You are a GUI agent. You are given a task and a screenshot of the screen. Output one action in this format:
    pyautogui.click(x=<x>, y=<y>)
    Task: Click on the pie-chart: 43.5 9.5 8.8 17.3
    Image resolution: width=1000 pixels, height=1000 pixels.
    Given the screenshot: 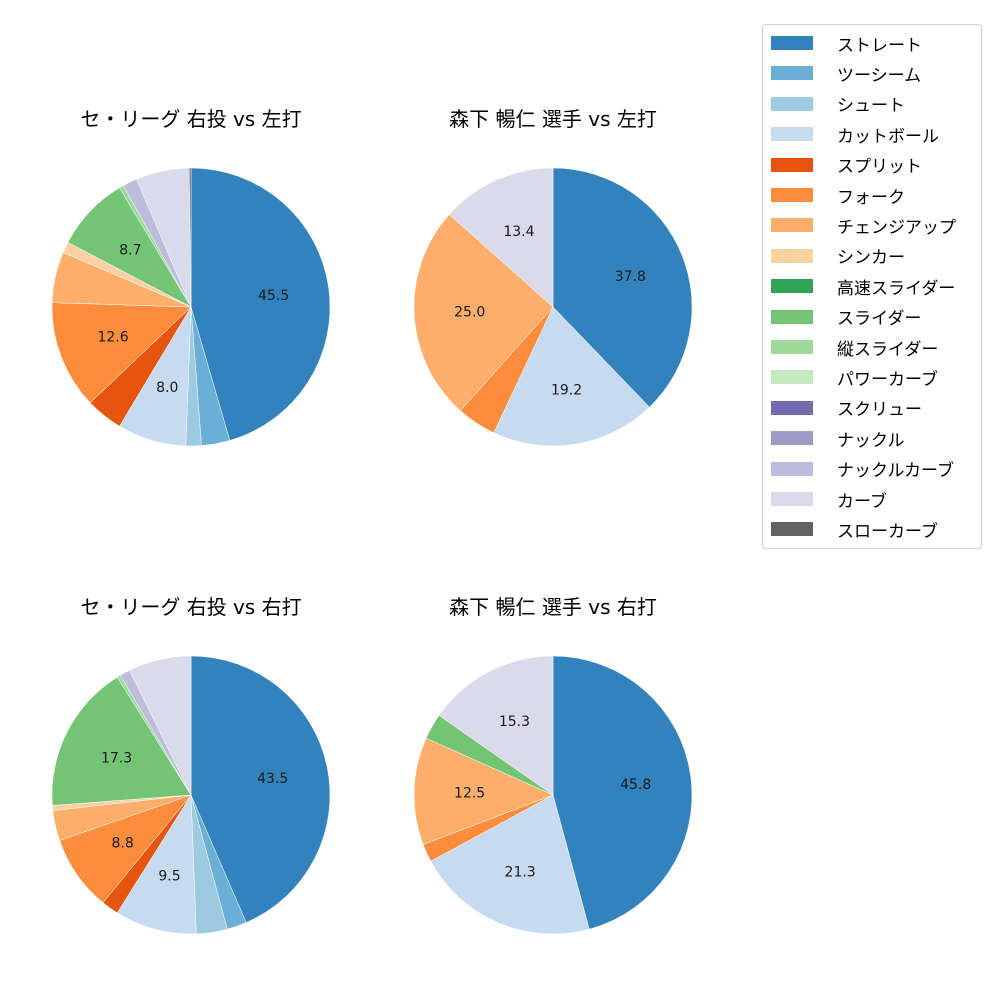 What is the action you would take?
    pyautogui.click(x=191, y=795)
    